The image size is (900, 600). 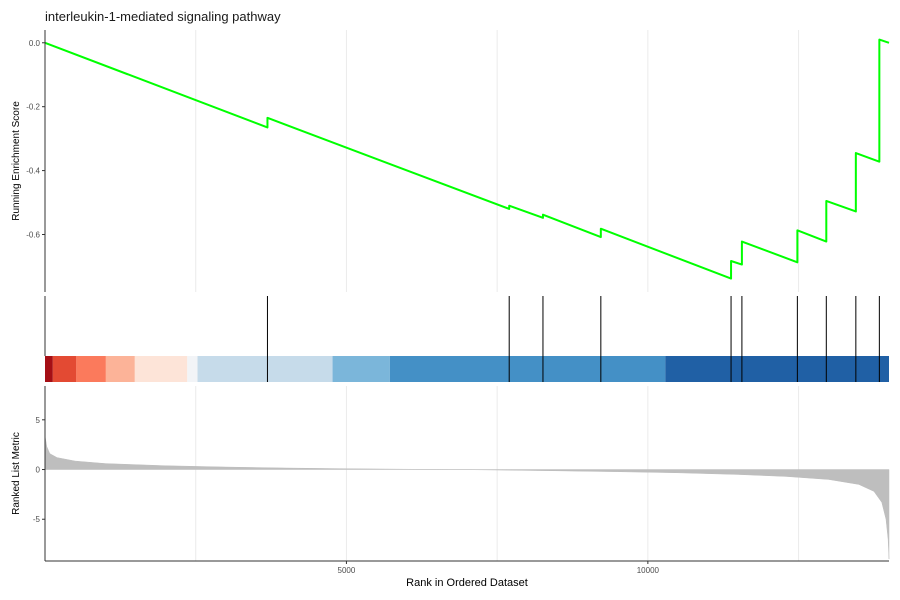 What do you see at coordinates (573, 339) in the screenshot?
I see `hit-markers` at bounding box center [573, 339].